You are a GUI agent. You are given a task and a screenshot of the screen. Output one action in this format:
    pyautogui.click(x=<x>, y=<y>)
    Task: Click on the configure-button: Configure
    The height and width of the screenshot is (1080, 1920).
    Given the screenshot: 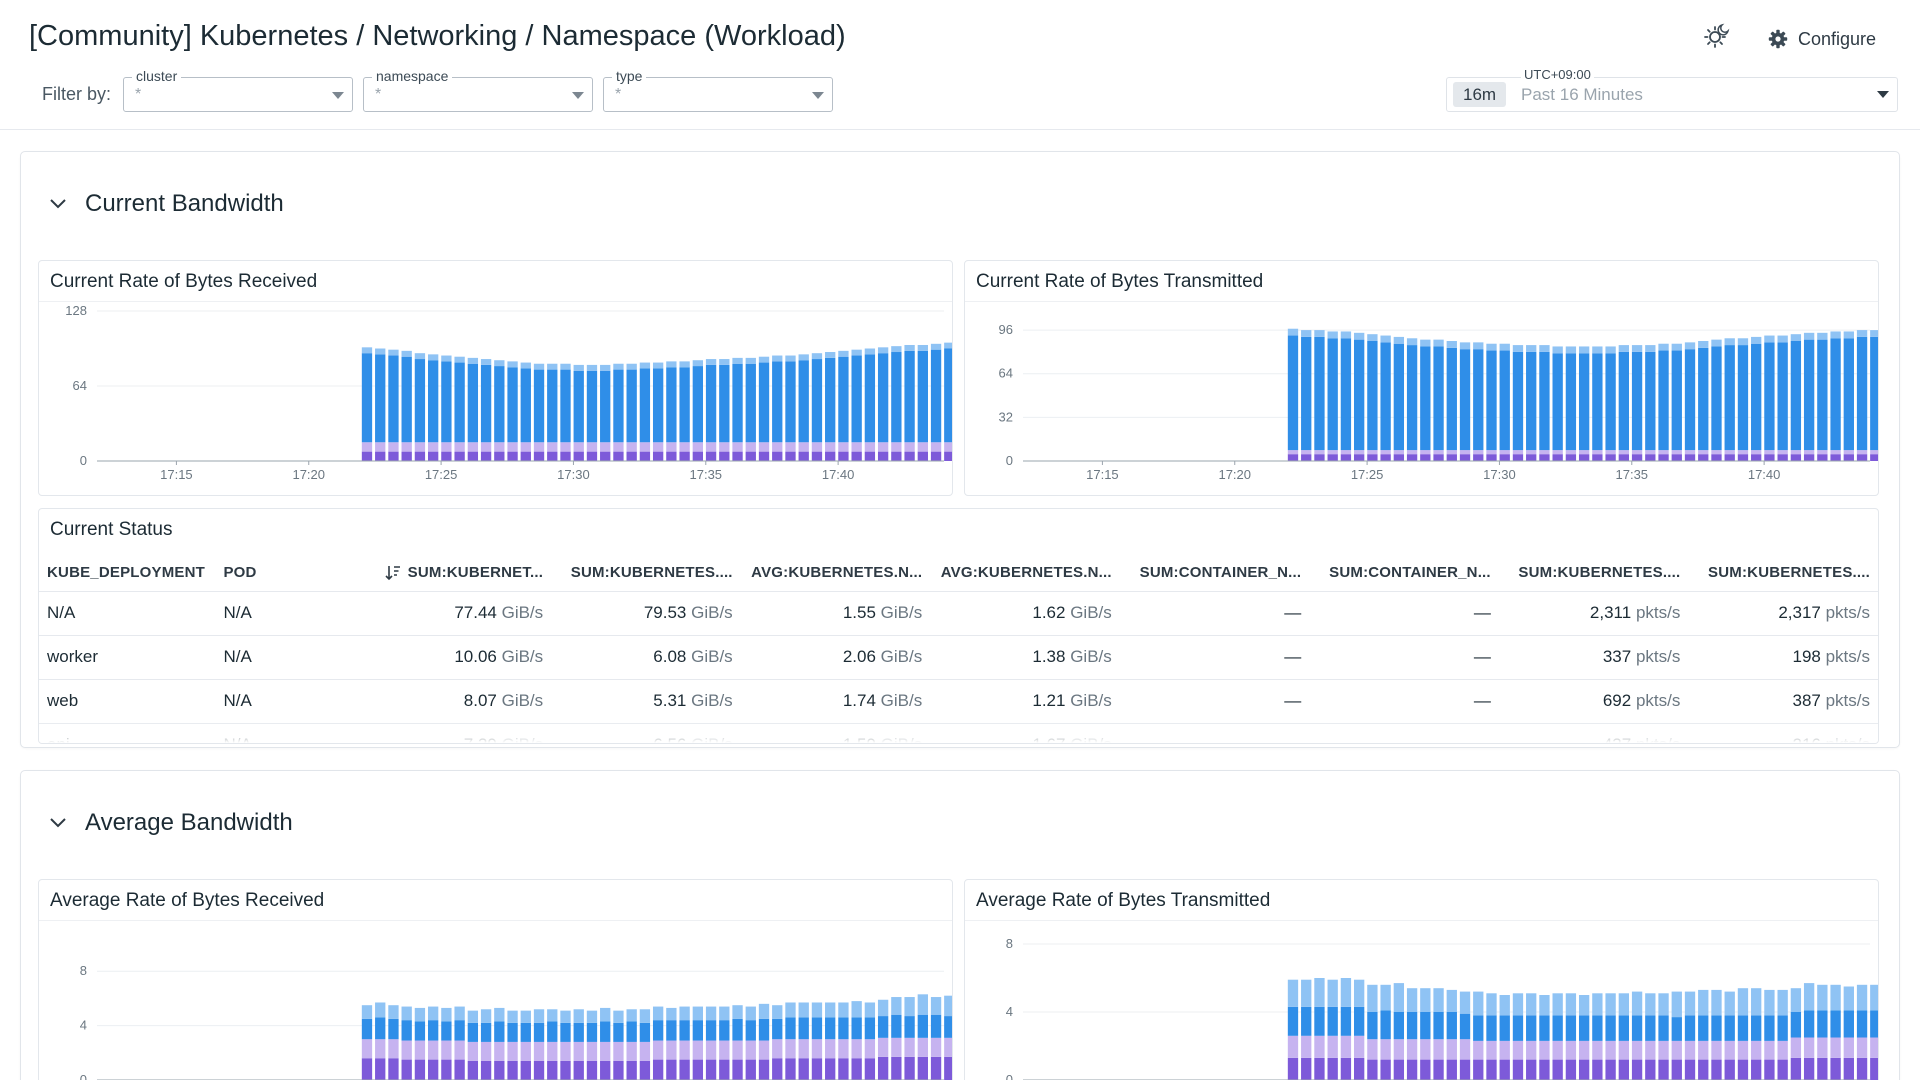 What is the action you would take?
    pyautogui.click(x=1822, y=39)
    